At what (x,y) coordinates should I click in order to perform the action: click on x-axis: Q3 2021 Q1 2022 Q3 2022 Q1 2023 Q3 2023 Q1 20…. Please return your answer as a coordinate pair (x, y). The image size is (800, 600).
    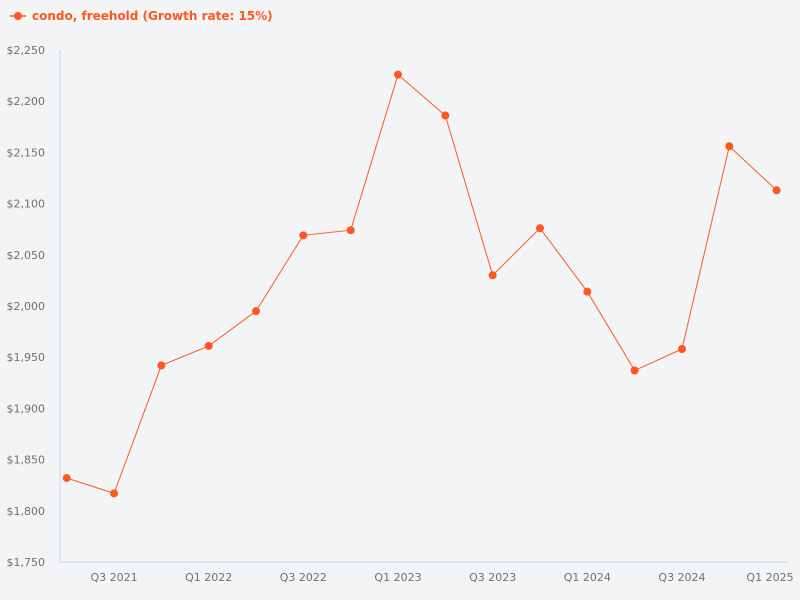
    Looking at the image, I should click on (427, 572).